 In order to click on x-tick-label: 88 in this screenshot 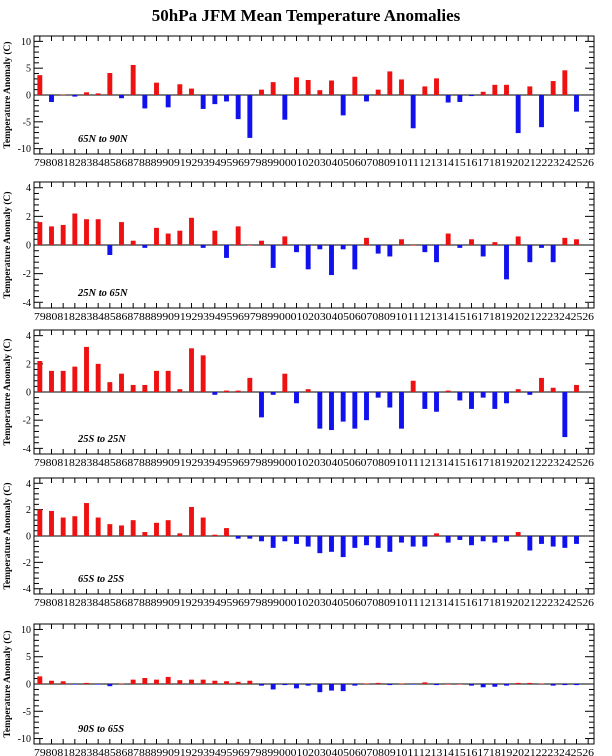, I will do `click(145, 163)`.